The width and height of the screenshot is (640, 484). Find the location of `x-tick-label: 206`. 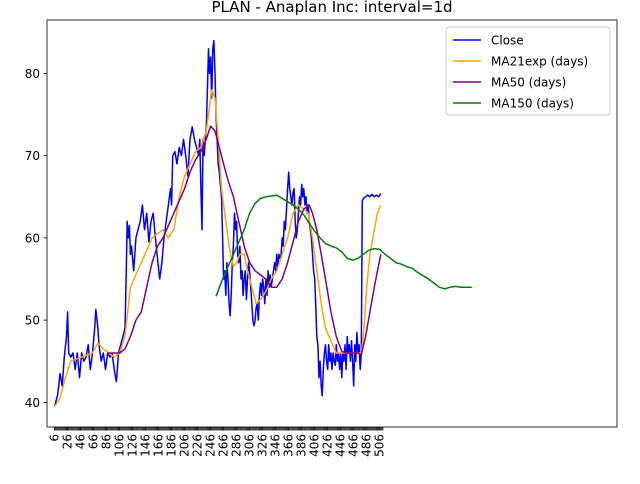

x-tick-label: 206 is located at coordinates (185, 445).